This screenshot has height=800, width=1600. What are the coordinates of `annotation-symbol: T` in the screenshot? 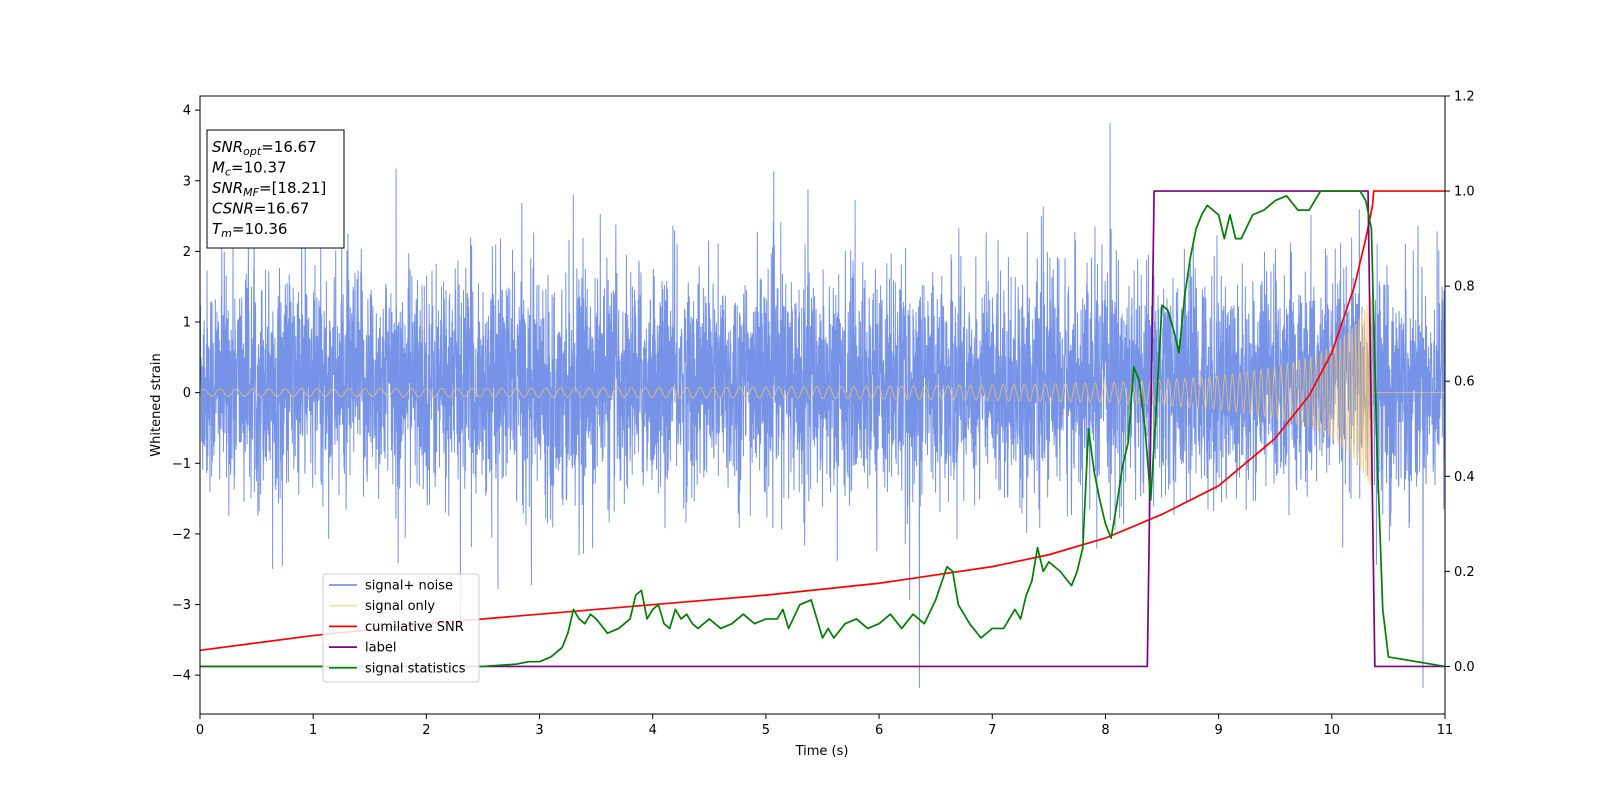 It's located at (217, 229).